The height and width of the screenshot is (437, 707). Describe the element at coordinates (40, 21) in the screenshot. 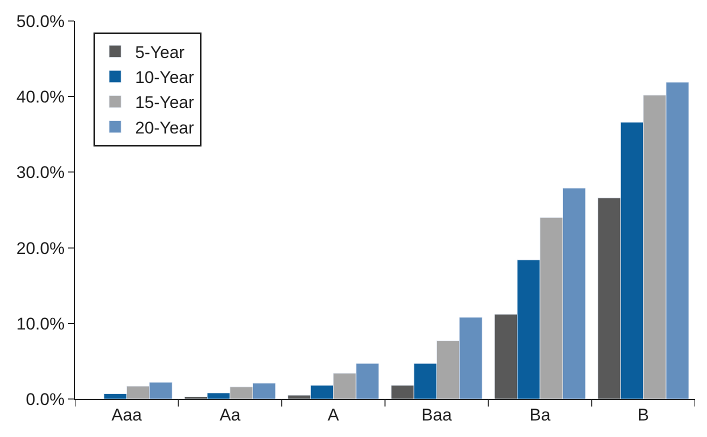

I see `y-tick-label: 50.0%` at that location.